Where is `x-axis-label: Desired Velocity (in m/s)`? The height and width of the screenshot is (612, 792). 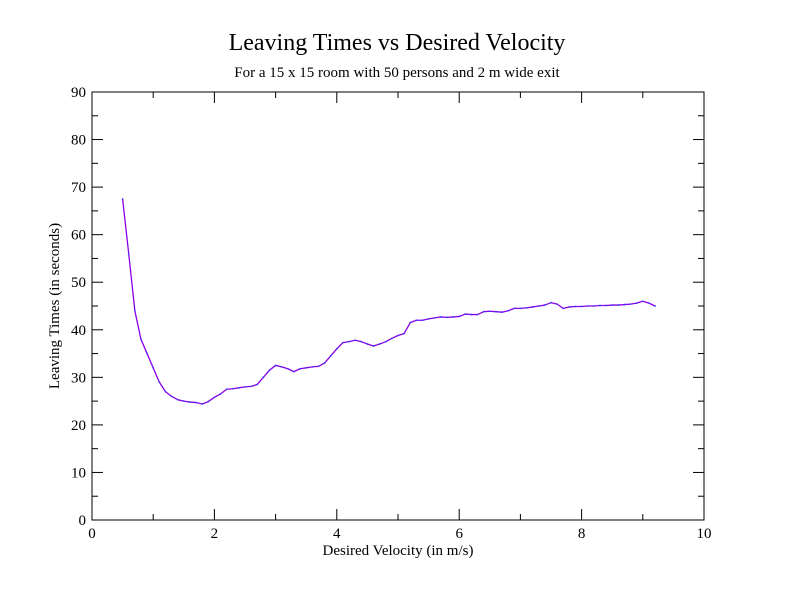 x-axis-label: Desired Velocity (in m/s) is located at coordinates (398, 551).